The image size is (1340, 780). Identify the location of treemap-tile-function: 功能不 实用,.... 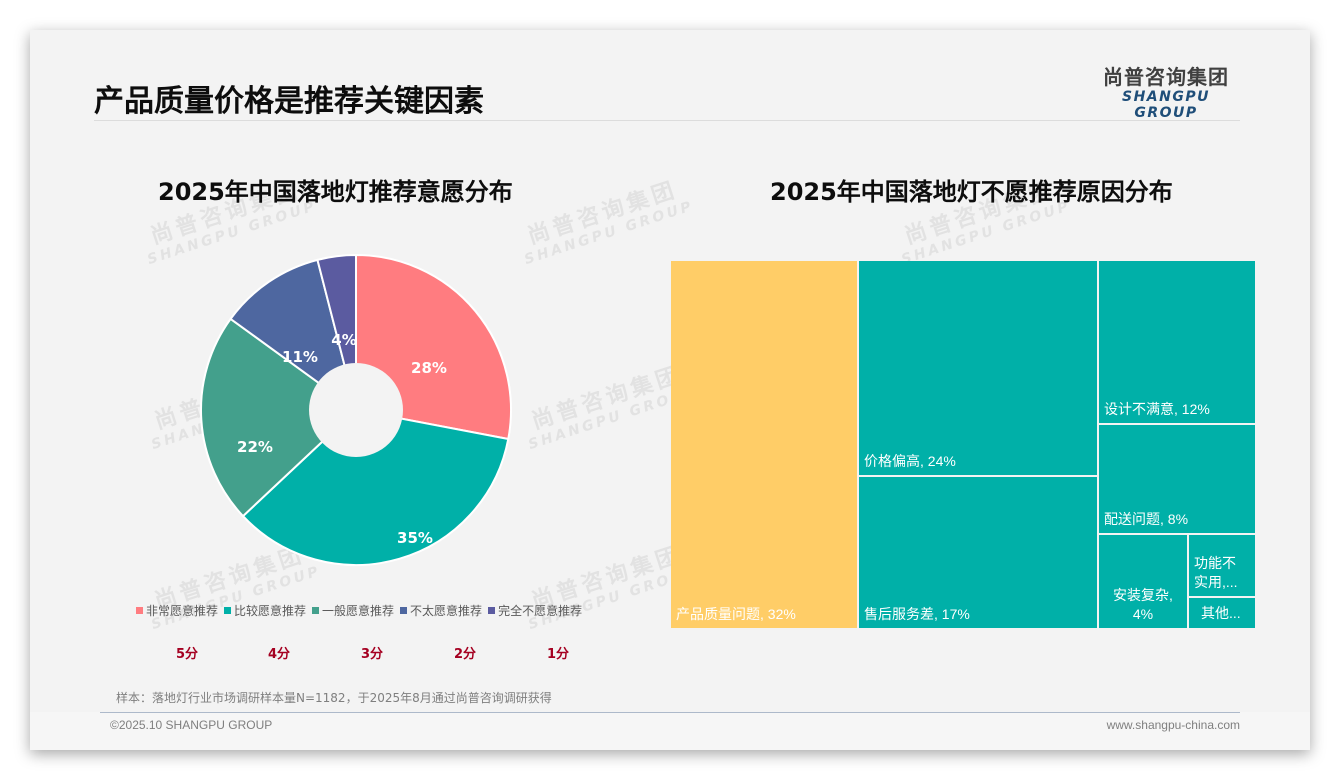
(1222, 565).